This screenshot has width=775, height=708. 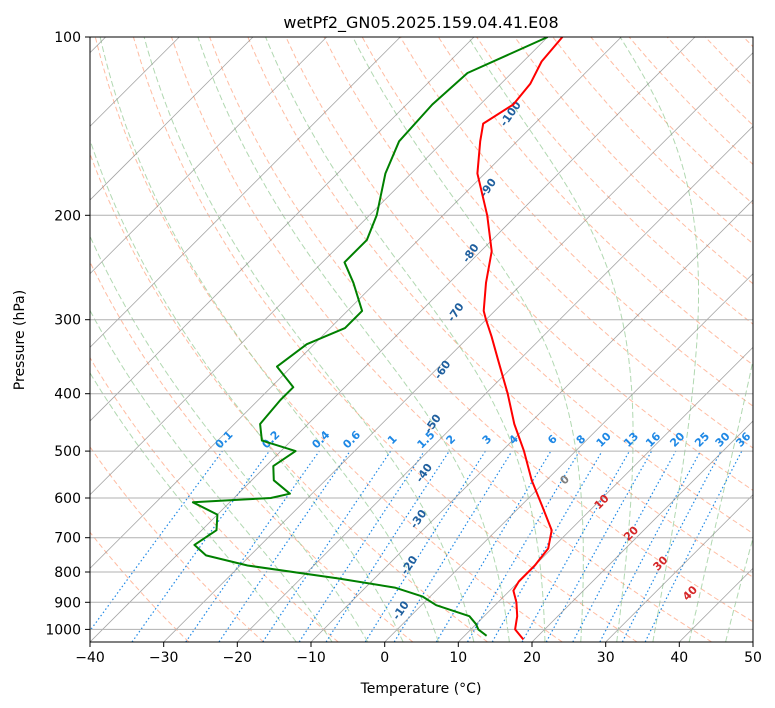 I want to click on mixing-ratio-label: 0.2, so click(x=270, y=439).